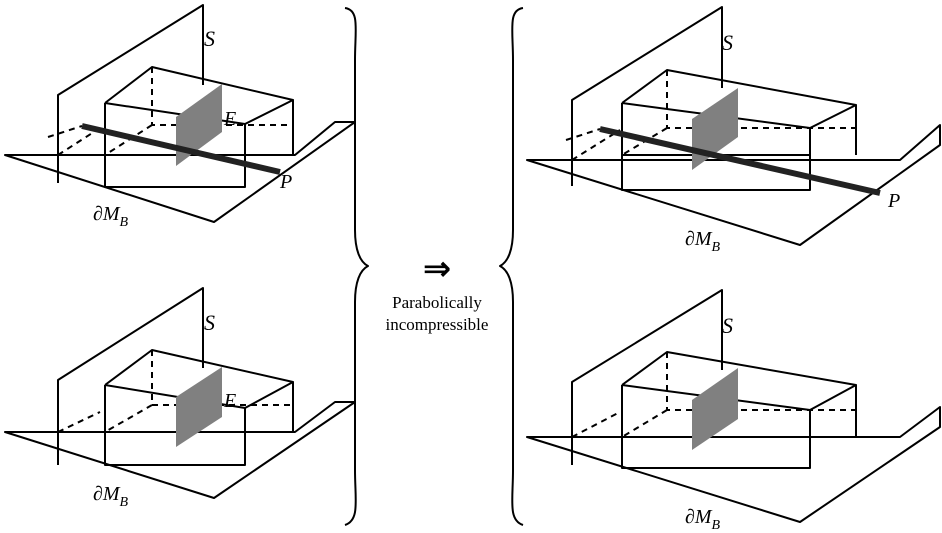  I want to click on right-bracket, so click(511, 266).